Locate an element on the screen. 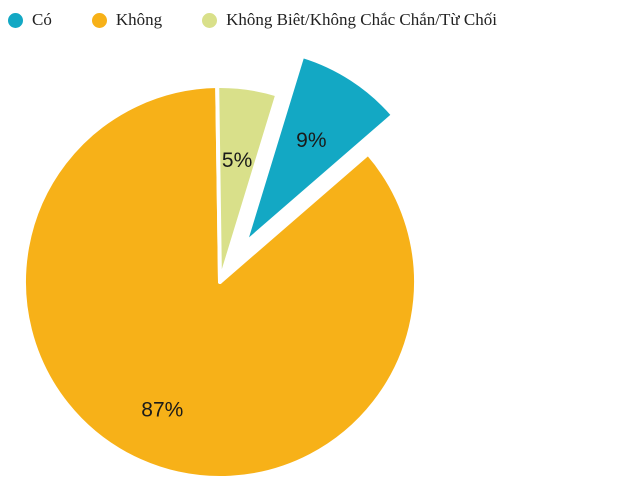  pie-slice-co is located at coordinates (319, 150).